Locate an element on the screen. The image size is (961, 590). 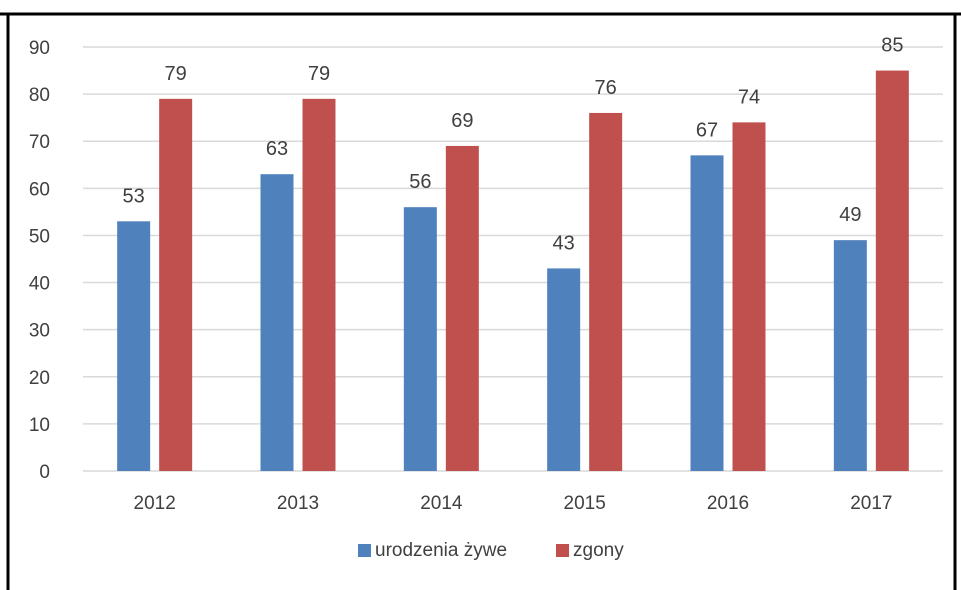
y-tick-label: 80 is located at coordinates (39, 95).